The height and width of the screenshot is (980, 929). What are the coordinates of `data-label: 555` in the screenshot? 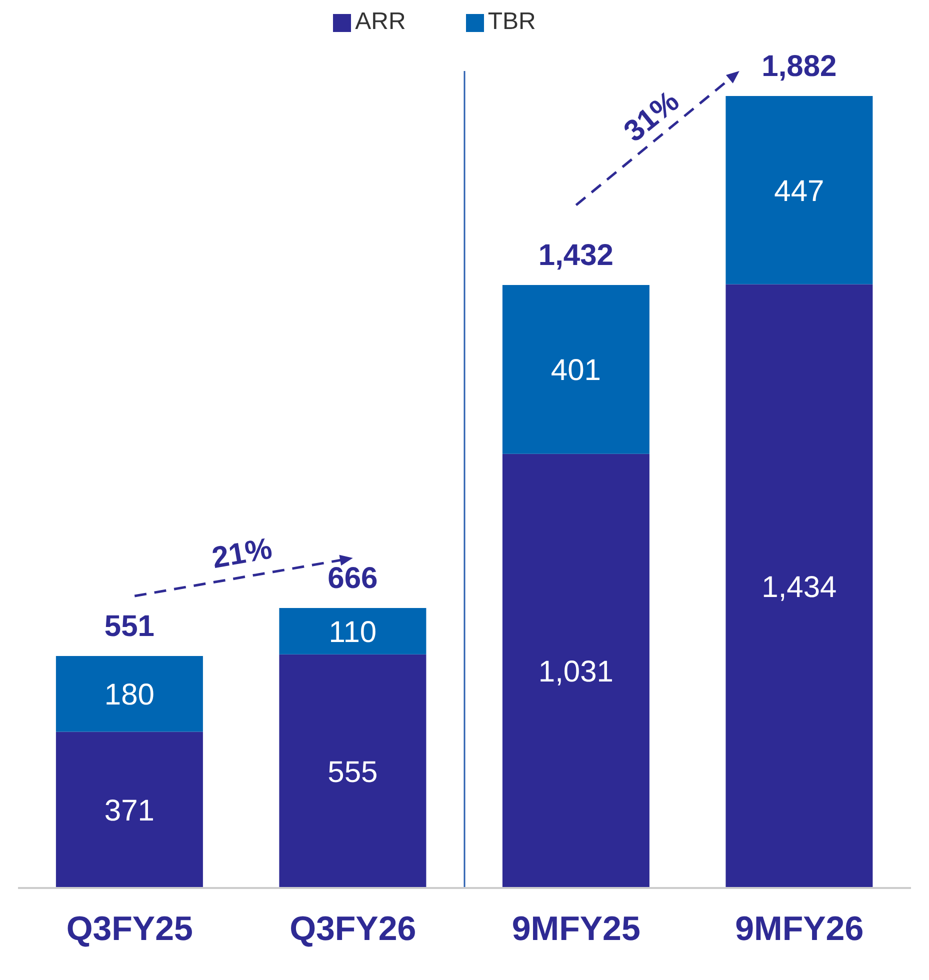 It's located at (353, 772).